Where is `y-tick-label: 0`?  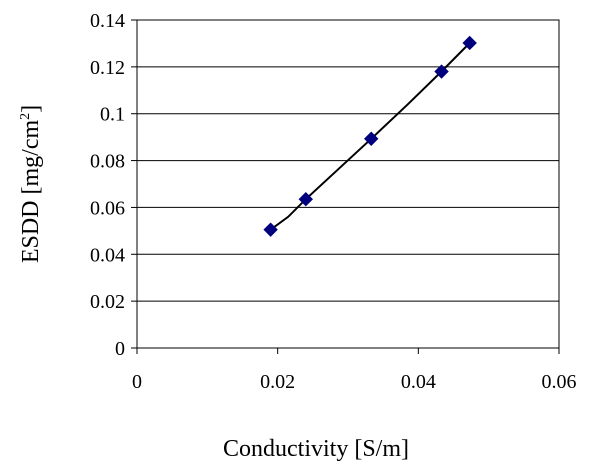 y-tick-label: 0 is located at coordinates (120, 349).